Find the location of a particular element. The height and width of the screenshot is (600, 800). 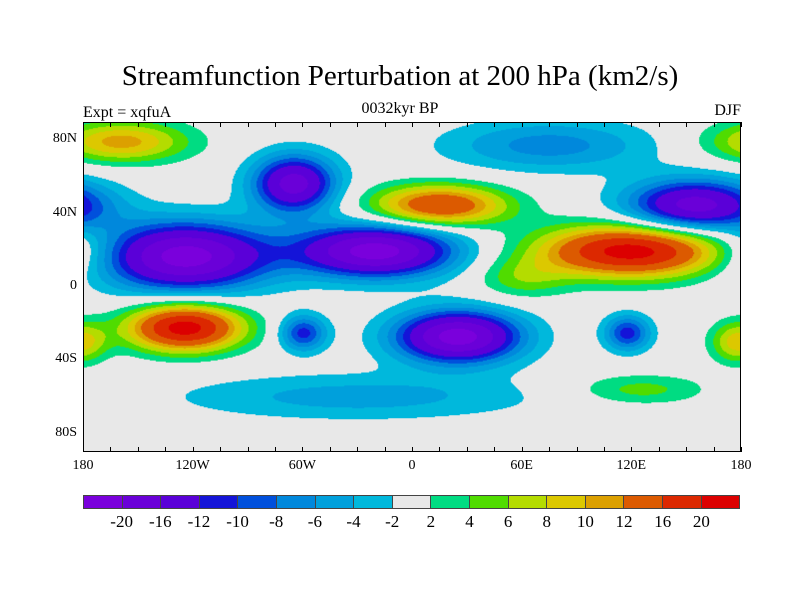

colorbar-label: -8 is located at coordinates (276, 521).